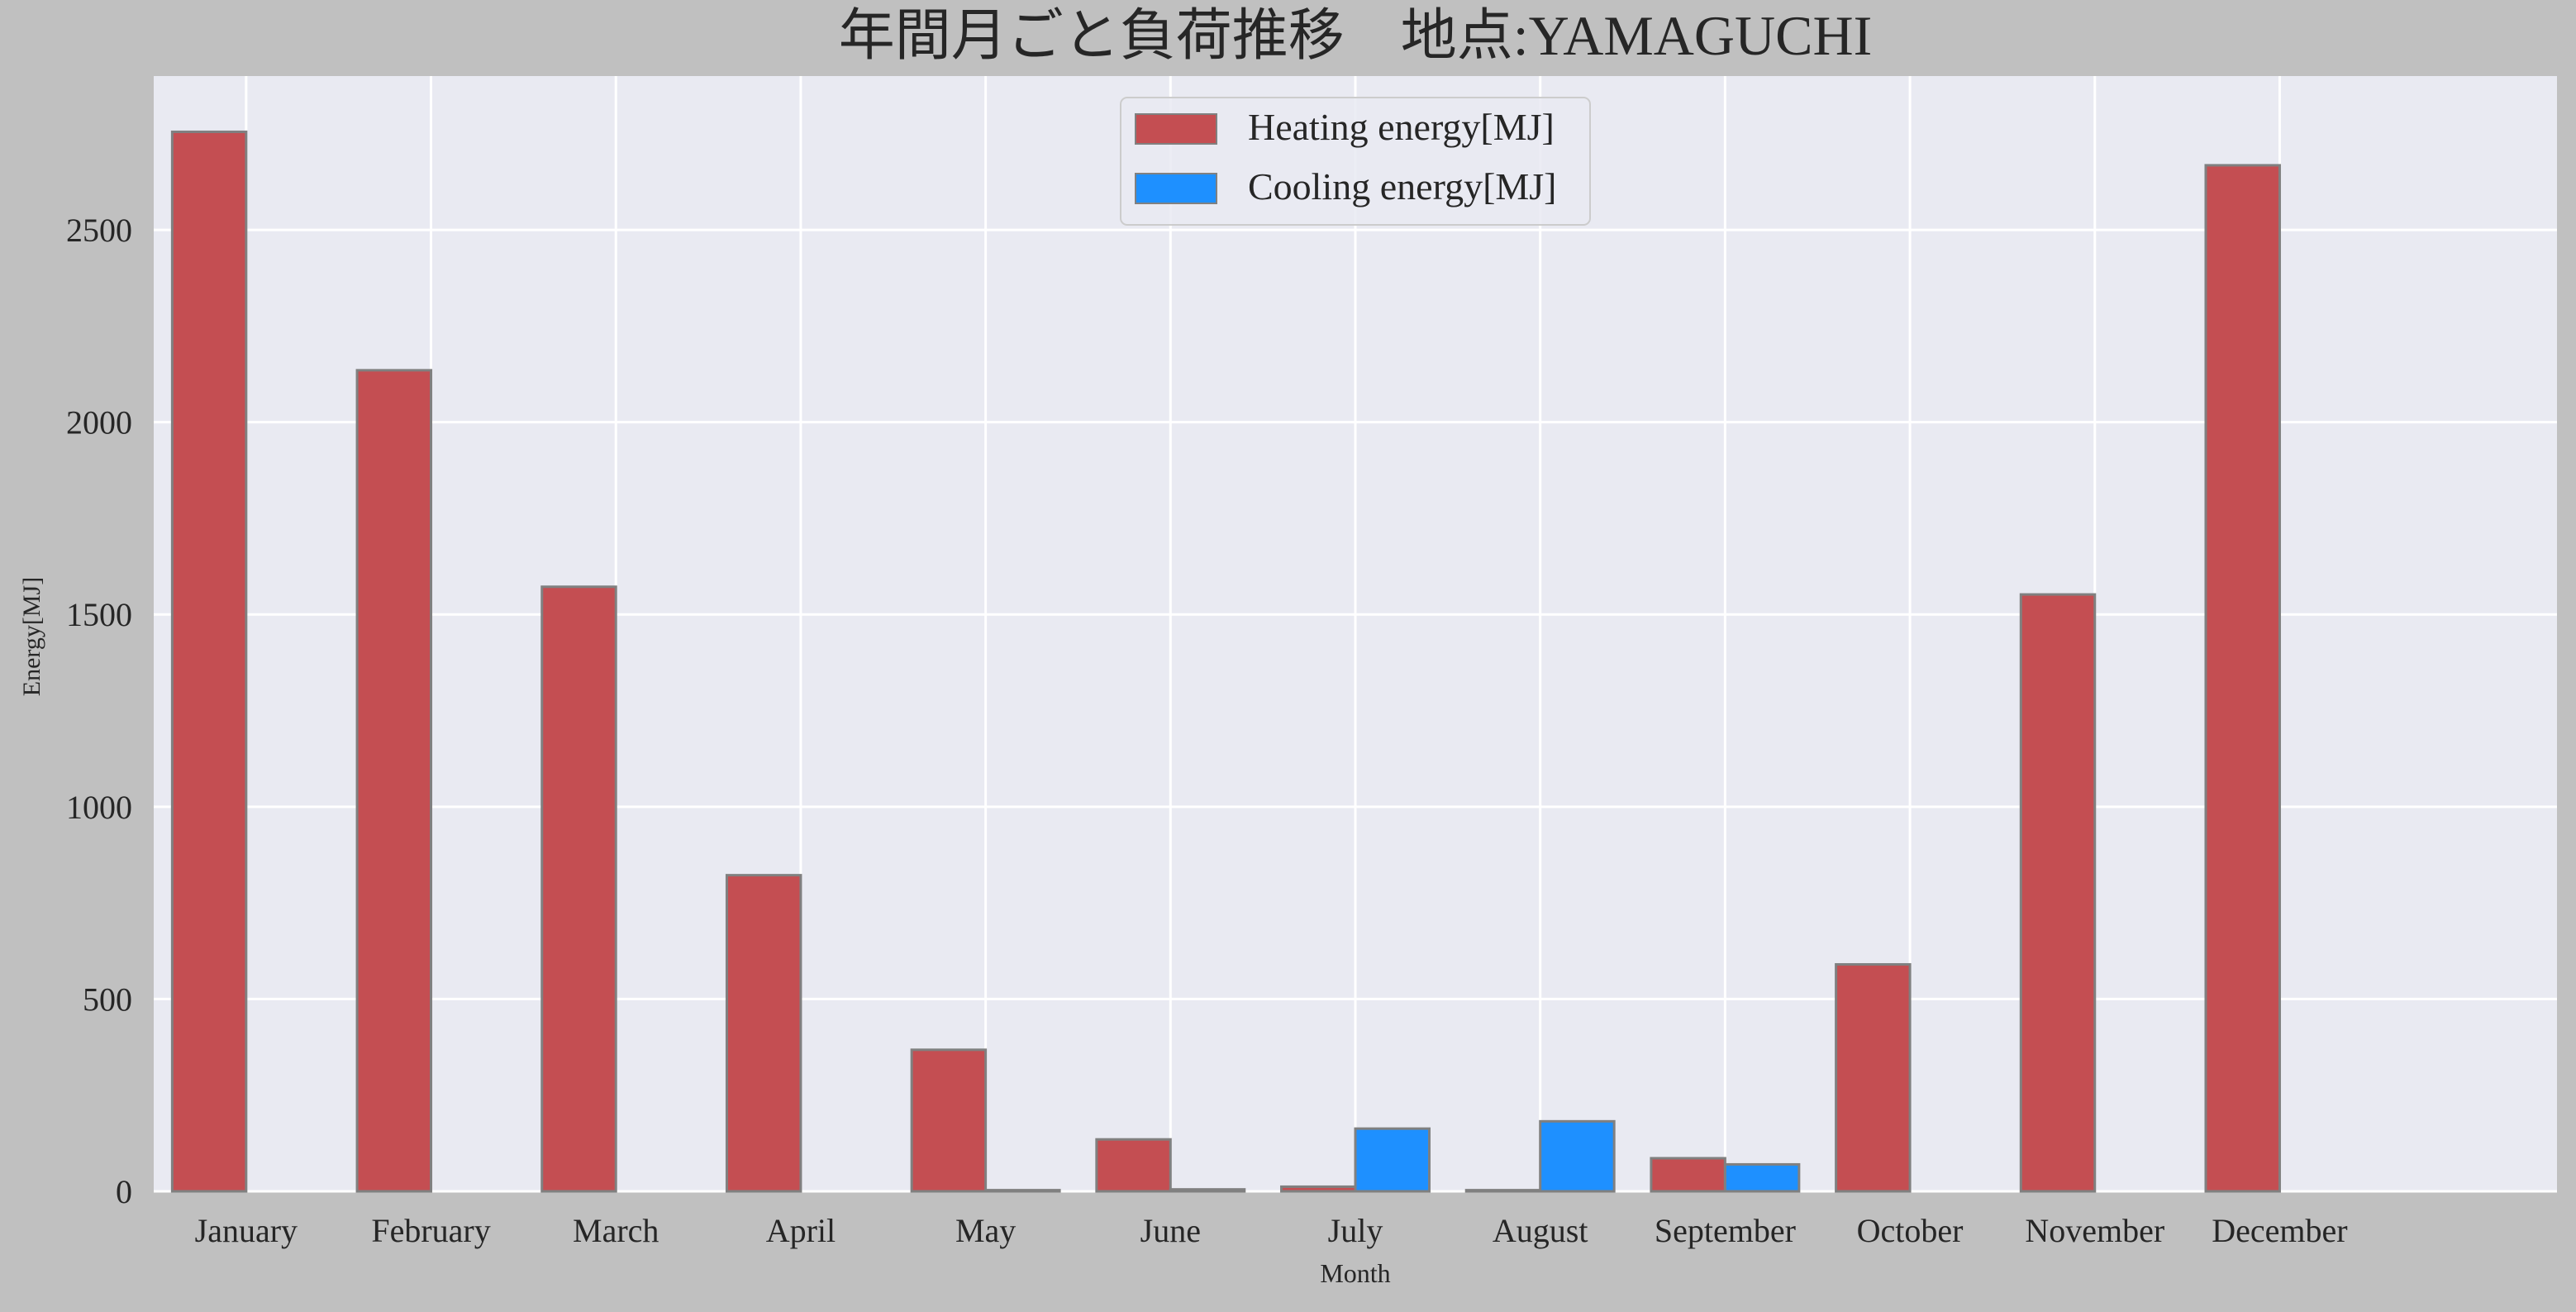 The image size is (2576, 1312). What do you see at coordinates (616, 1230) in the screenshot?
I see `x-tick-label: March` at bounding box center [616, 1230].